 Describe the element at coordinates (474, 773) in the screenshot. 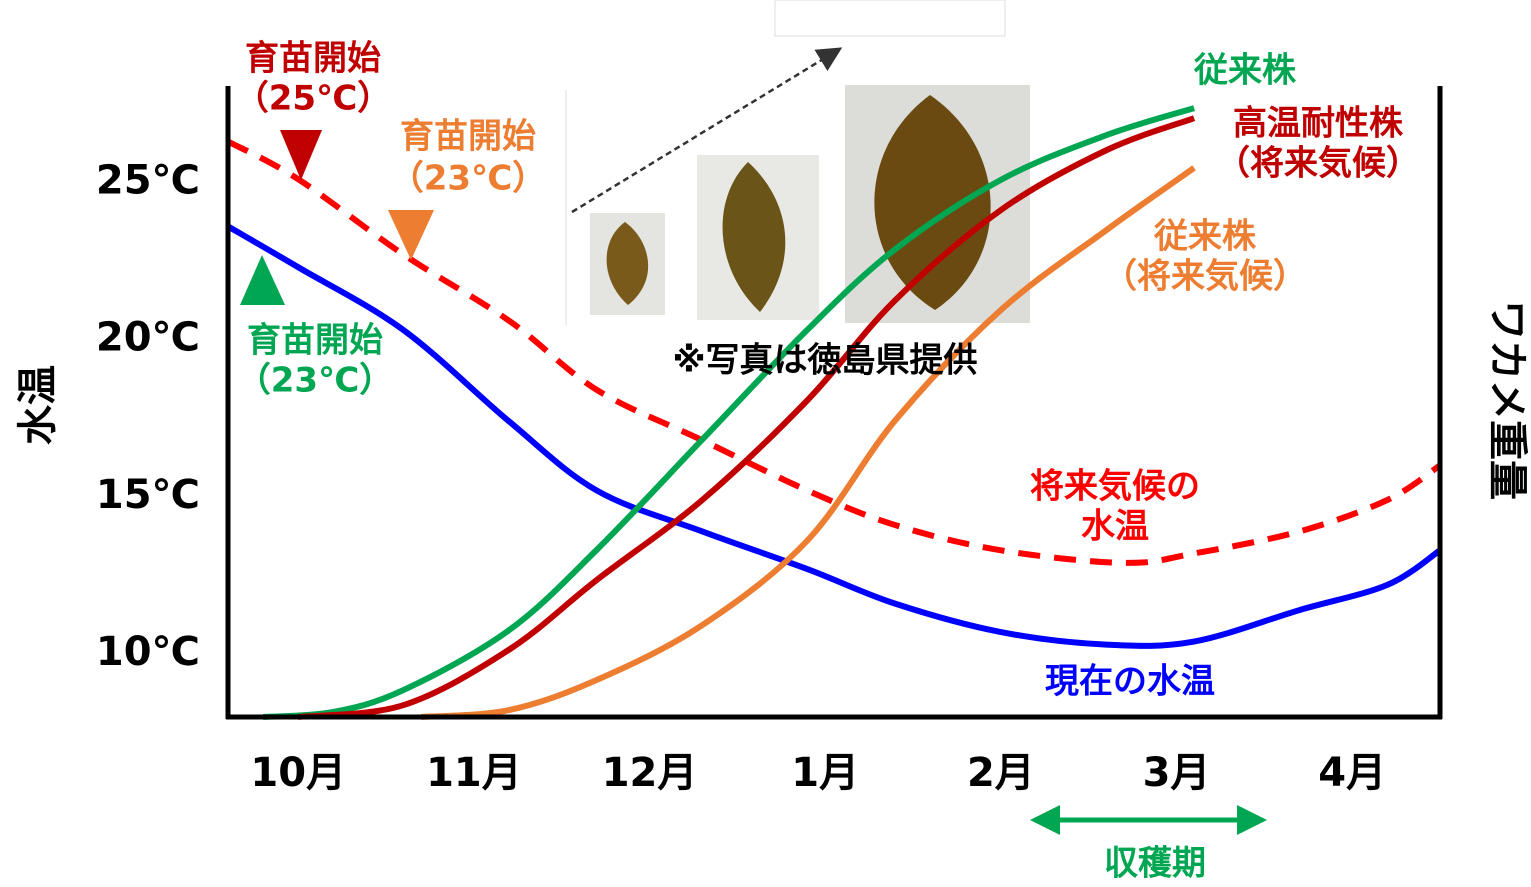

I see `x-tick-label: 11月` at that location.